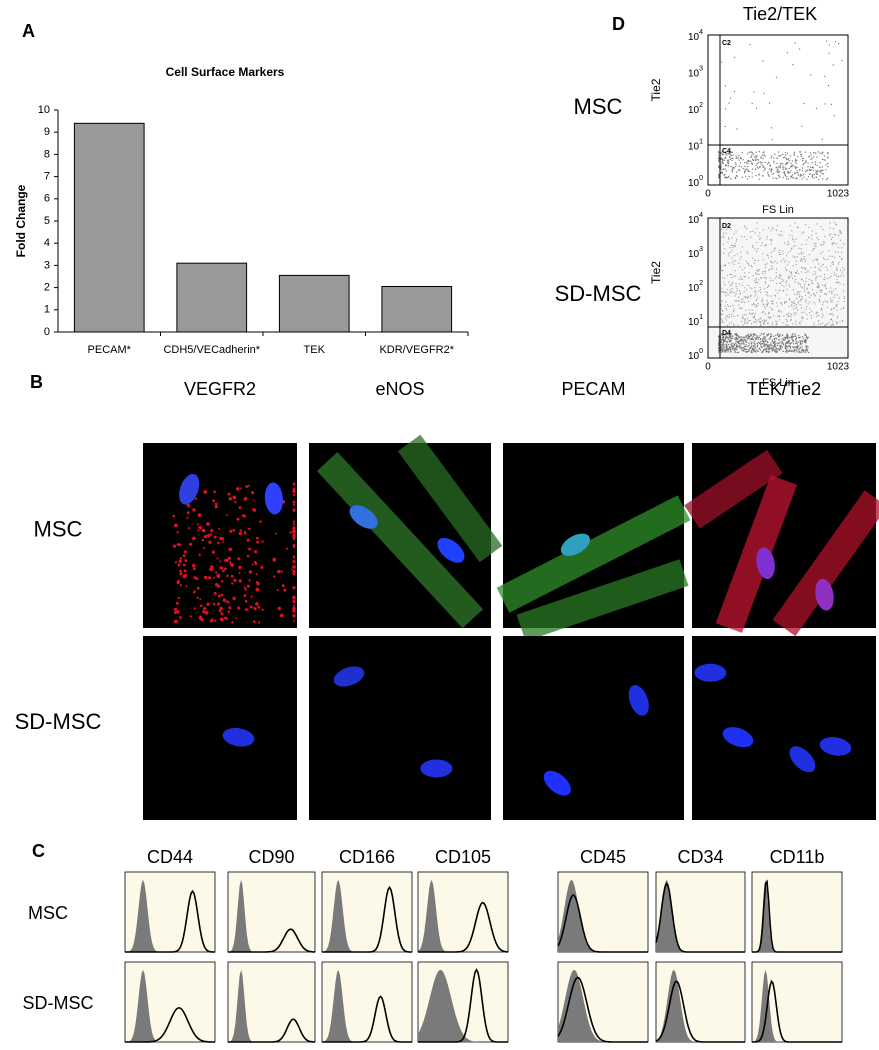 The height and width of the screenshot is (1050, 879). Describe the element at coordinates (48, 913) in the screenshot. I see `row-label: MSC` at that location.